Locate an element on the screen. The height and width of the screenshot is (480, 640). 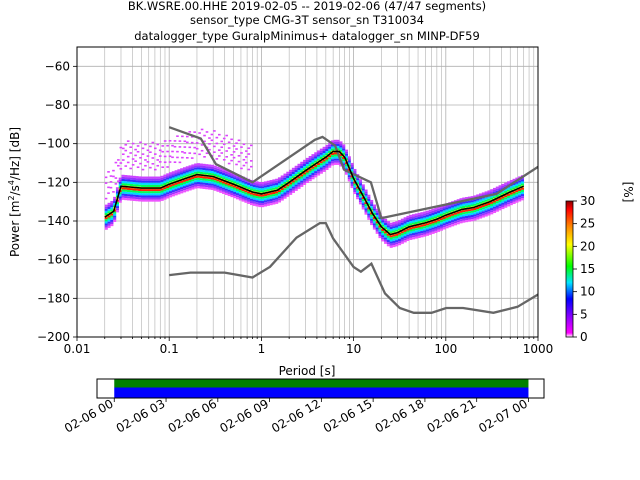
timeline-tick-label: 02-06 03 is located at coordinates (141, 415).